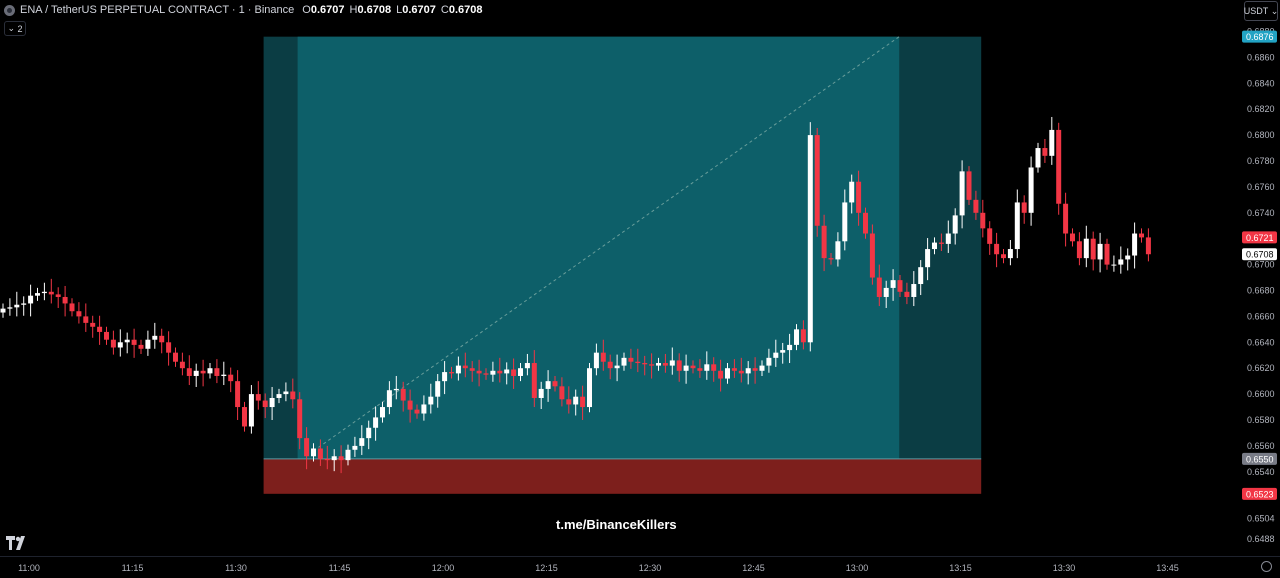 Image resolution: width=1280 pixels, height=578 pixels. I want to click on ohlc-value-c: 0.6708, so click(466, 10).